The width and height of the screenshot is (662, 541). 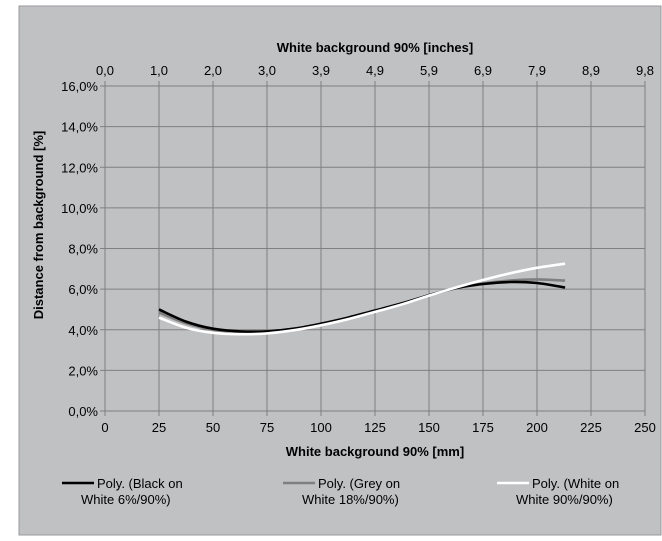 I want to click on legend-label-line1: Poly. (Grey on, so click(x=359, y=483).